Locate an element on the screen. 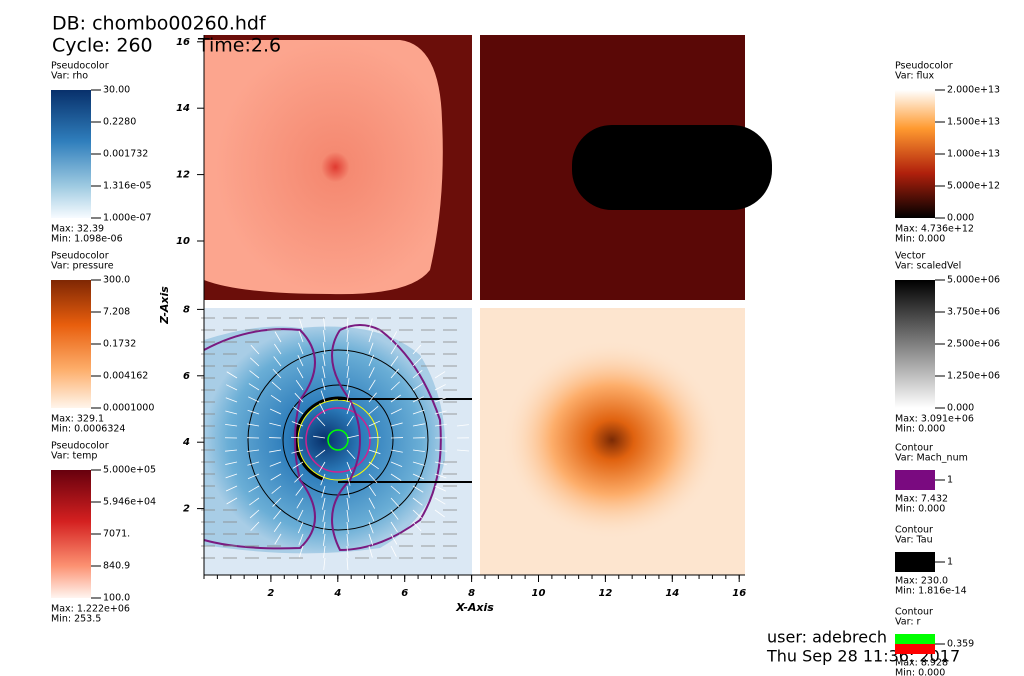  legend-label: 2.500e+06 is located at coordinates (973, 344).